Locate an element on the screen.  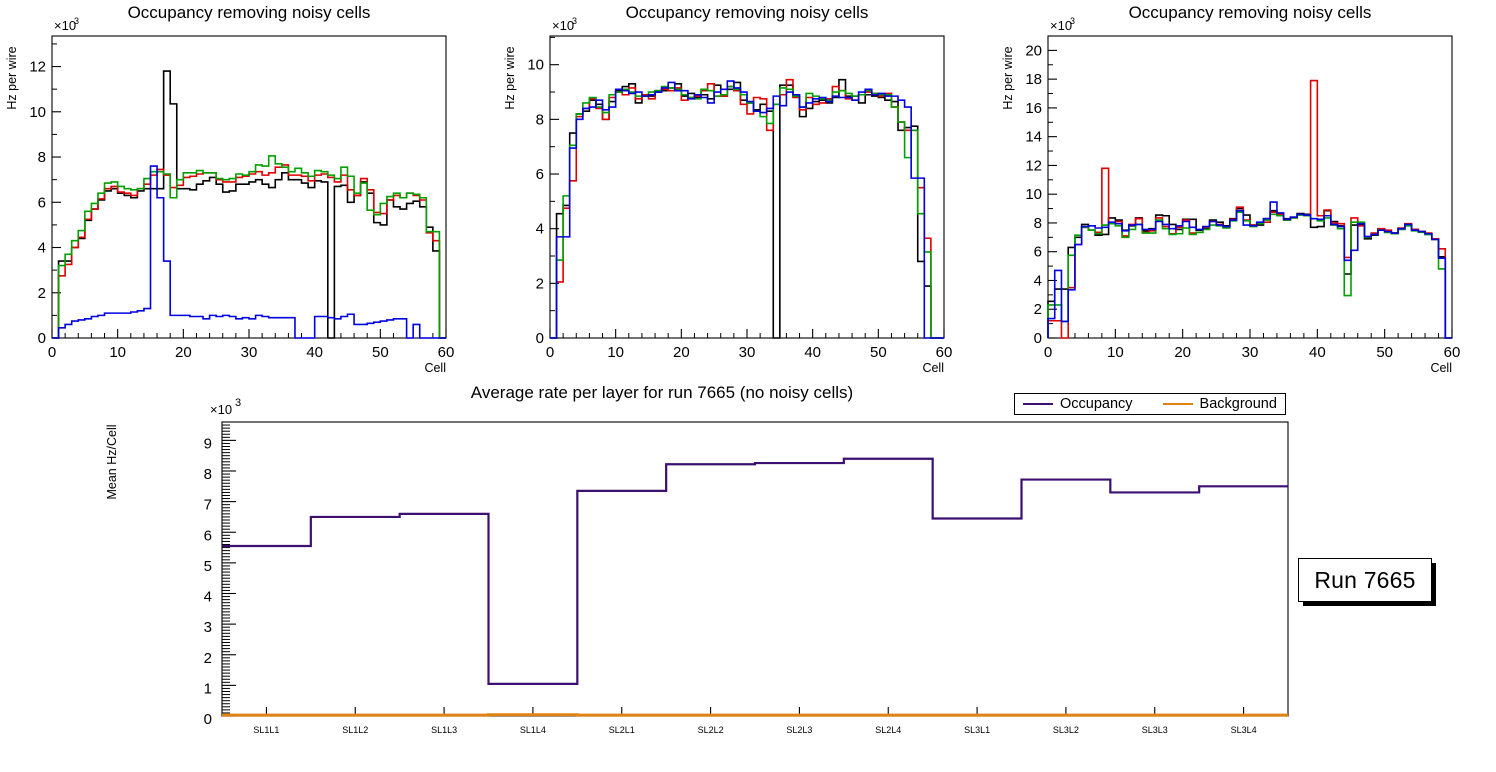
panel-sl2-xtick-label: 50 is located at coordinates (878, 352).